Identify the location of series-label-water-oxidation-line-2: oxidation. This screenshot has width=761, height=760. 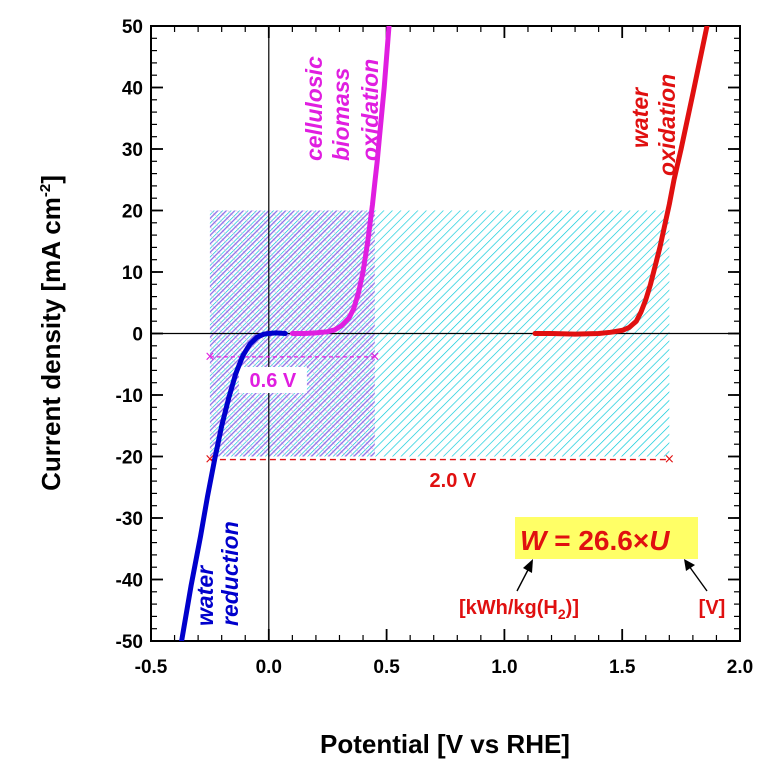
(667, 125).